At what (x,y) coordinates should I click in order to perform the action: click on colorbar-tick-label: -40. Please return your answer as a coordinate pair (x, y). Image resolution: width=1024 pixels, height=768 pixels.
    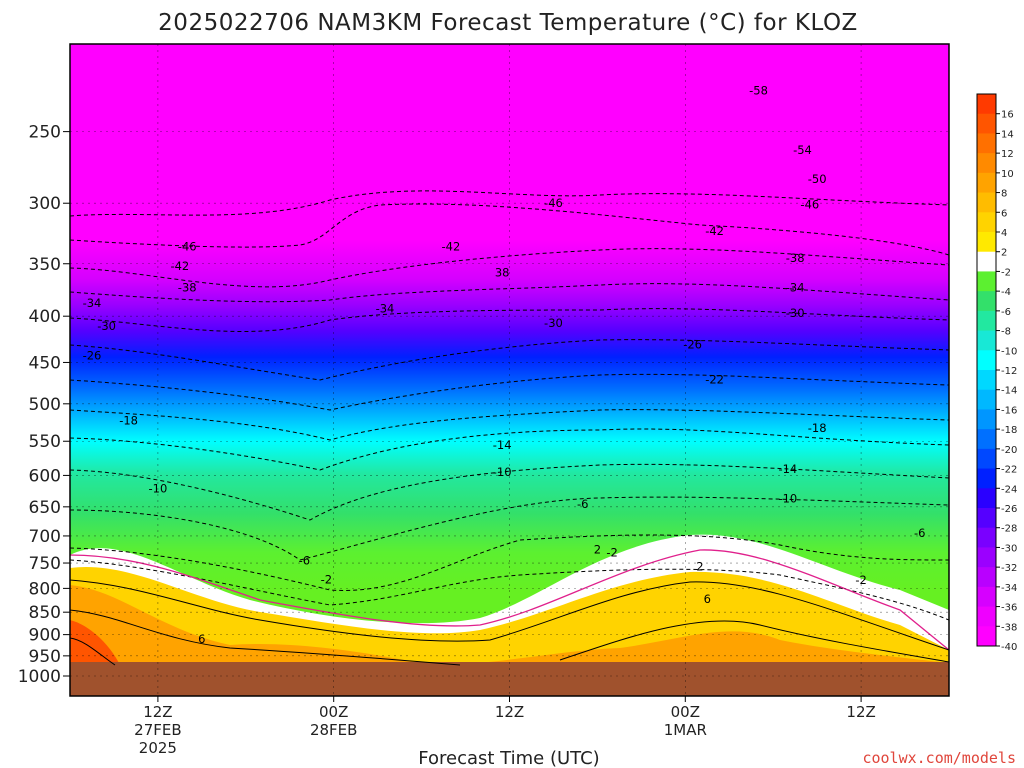
    Looking at the image, I should click on (1009, 647).